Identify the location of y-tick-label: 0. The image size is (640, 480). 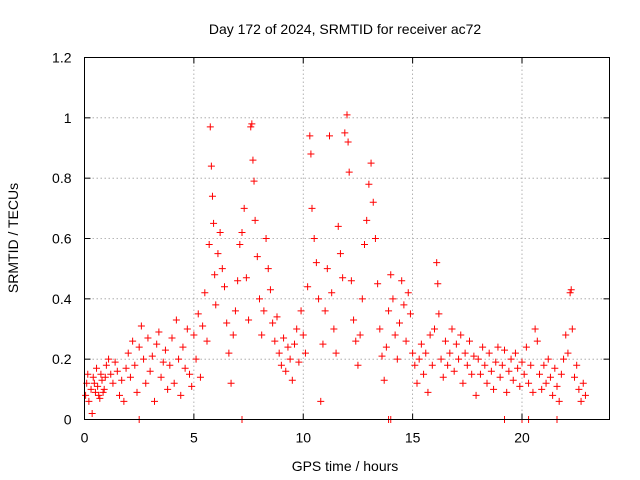
(68, 420).